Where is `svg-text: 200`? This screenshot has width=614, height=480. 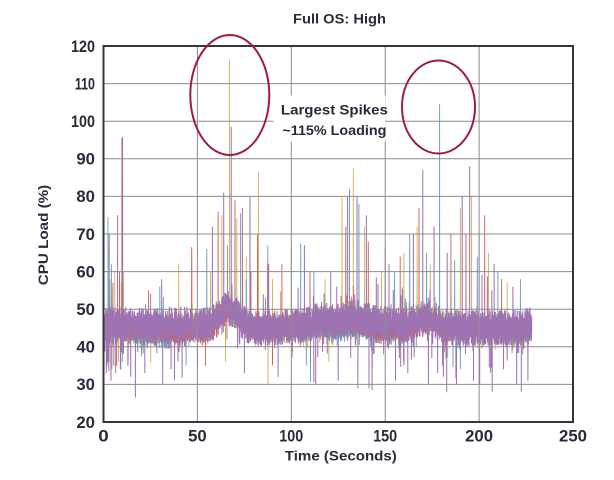
svg-text: 200 is located at coordinates (479, 435).